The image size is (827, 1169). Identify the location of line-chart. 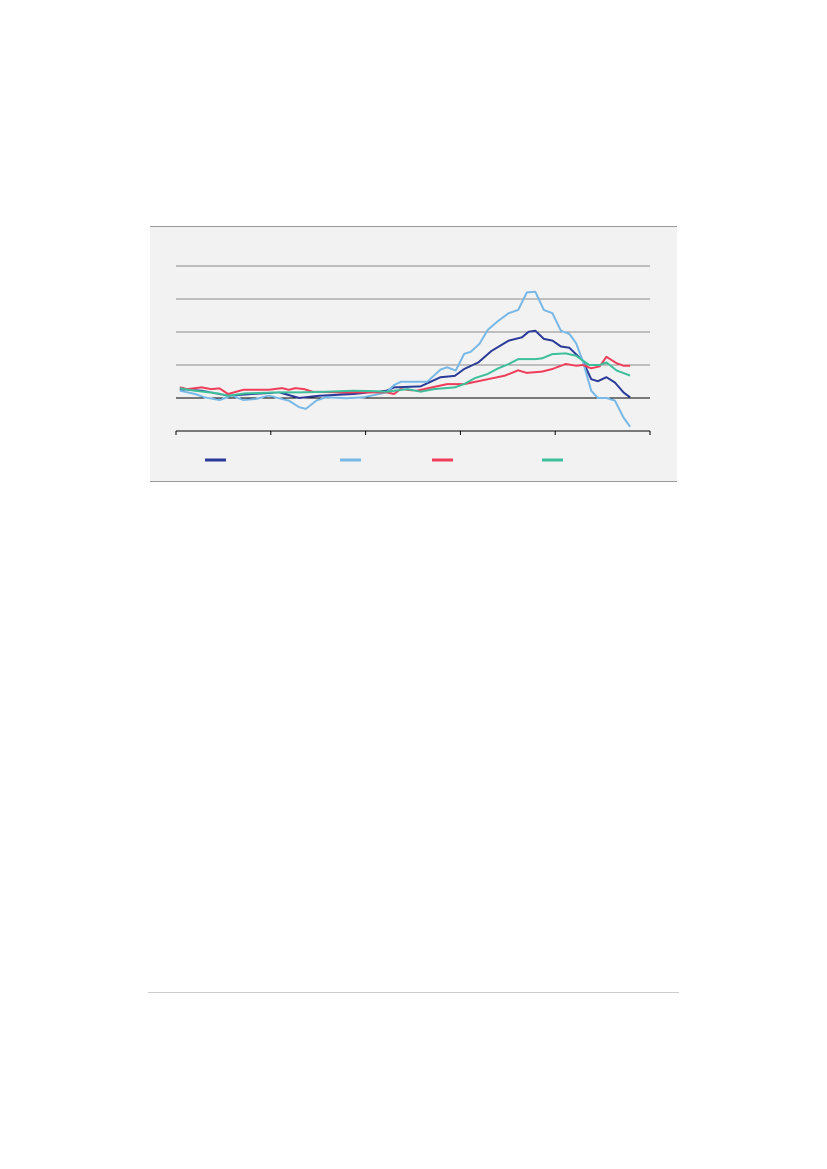
(413, 363).